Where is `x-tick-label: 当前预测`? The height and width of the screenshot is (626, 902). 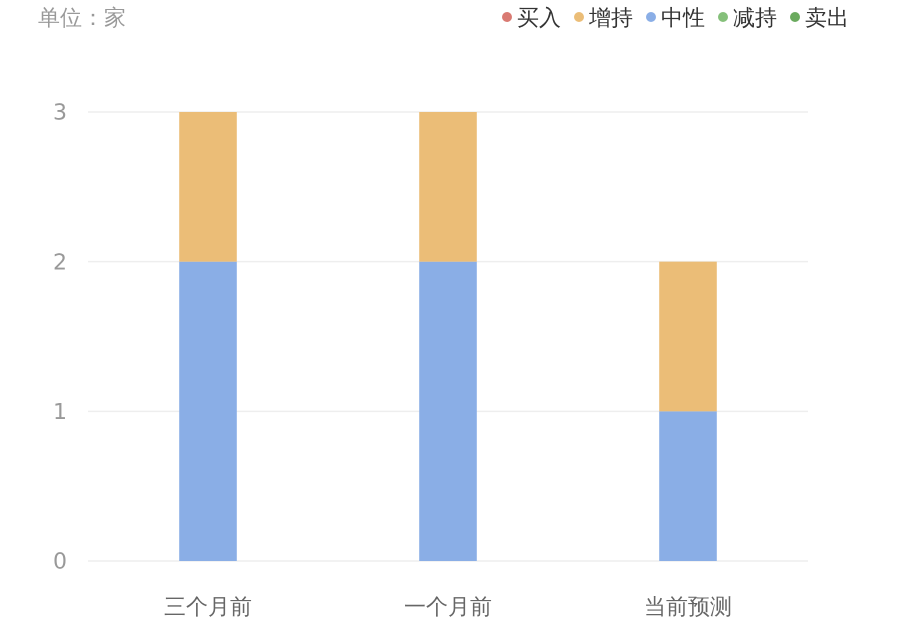
x-tick-label: 当前预测 is located at coordinates (688, 607).